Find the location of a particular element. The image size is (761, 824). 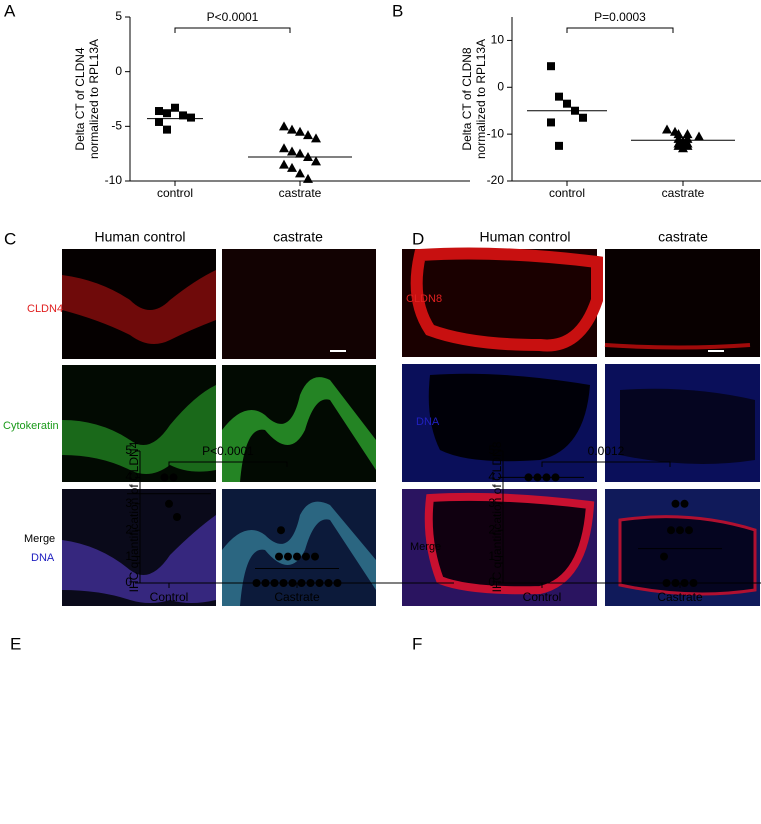

row-label: CLDN8 is located at coordinates (424, 299).